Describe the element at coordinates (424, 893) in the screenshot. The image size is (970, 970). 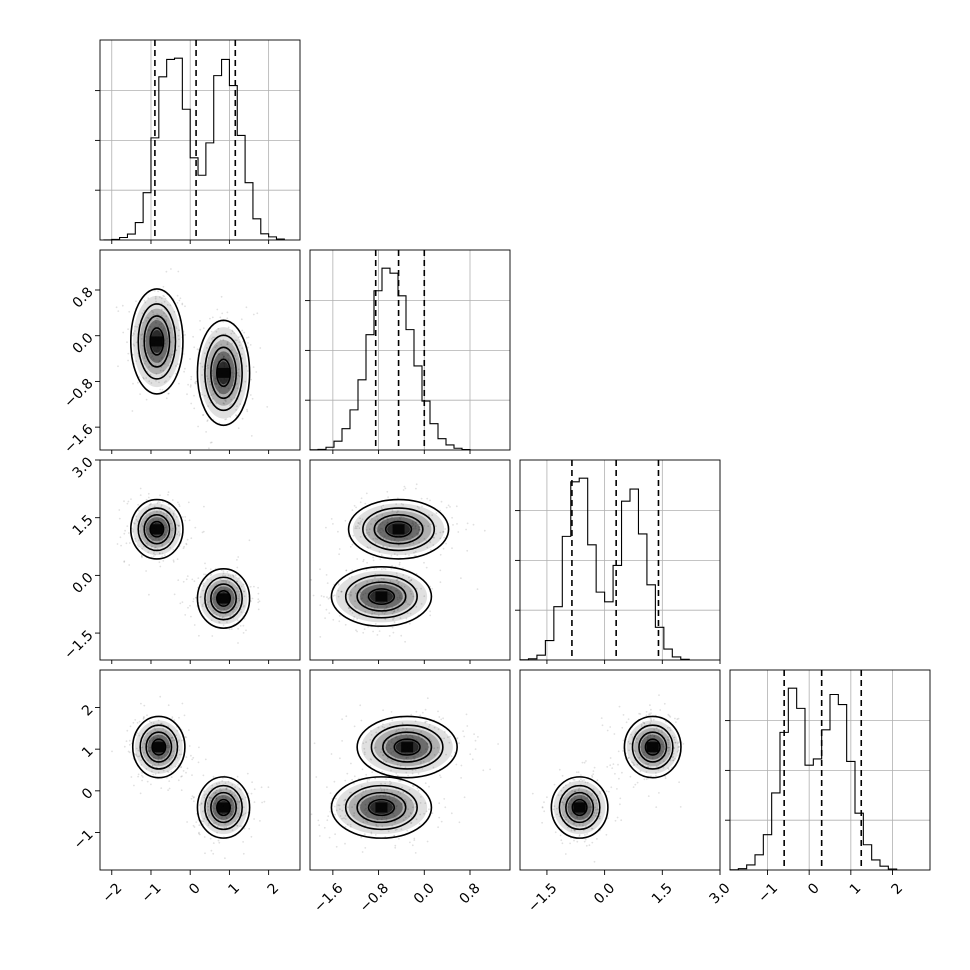
I see `xtick-label: 0.0` at that location.